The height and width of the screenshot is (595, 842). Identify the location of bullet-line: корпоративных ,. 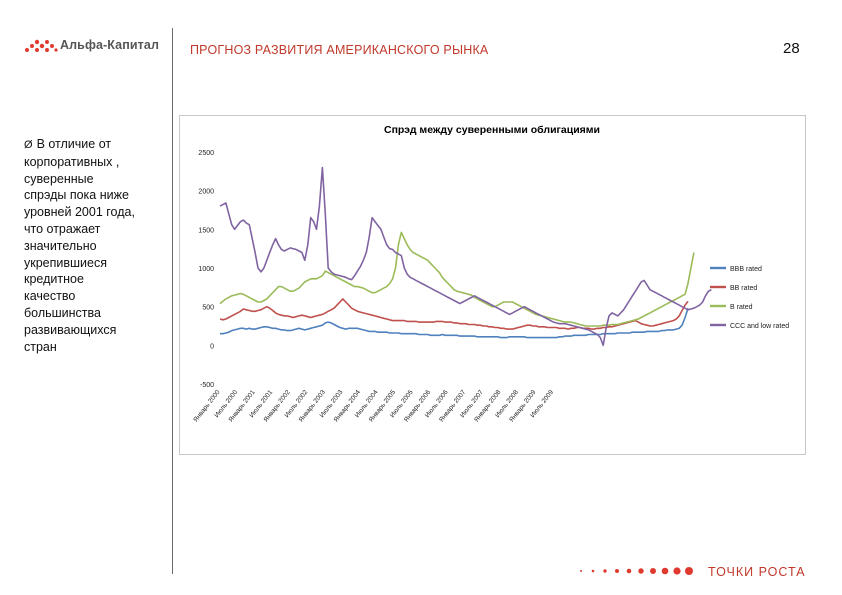
(72, 161).